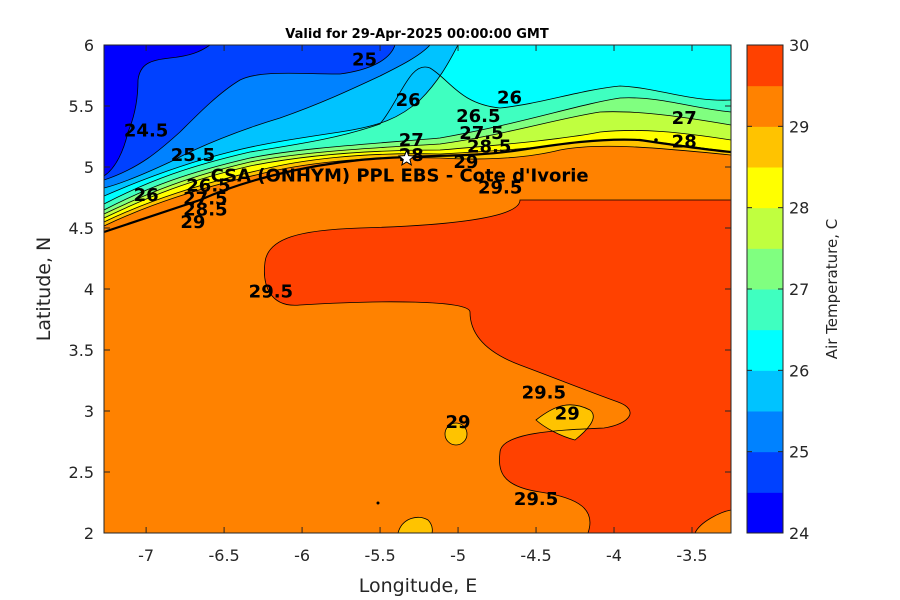 This screenshot has height=600, width=900. What do you see at coordinates (458, 555) in the screenshot?
I see `x-tick-label: -5` at bounding box center [458, 555].